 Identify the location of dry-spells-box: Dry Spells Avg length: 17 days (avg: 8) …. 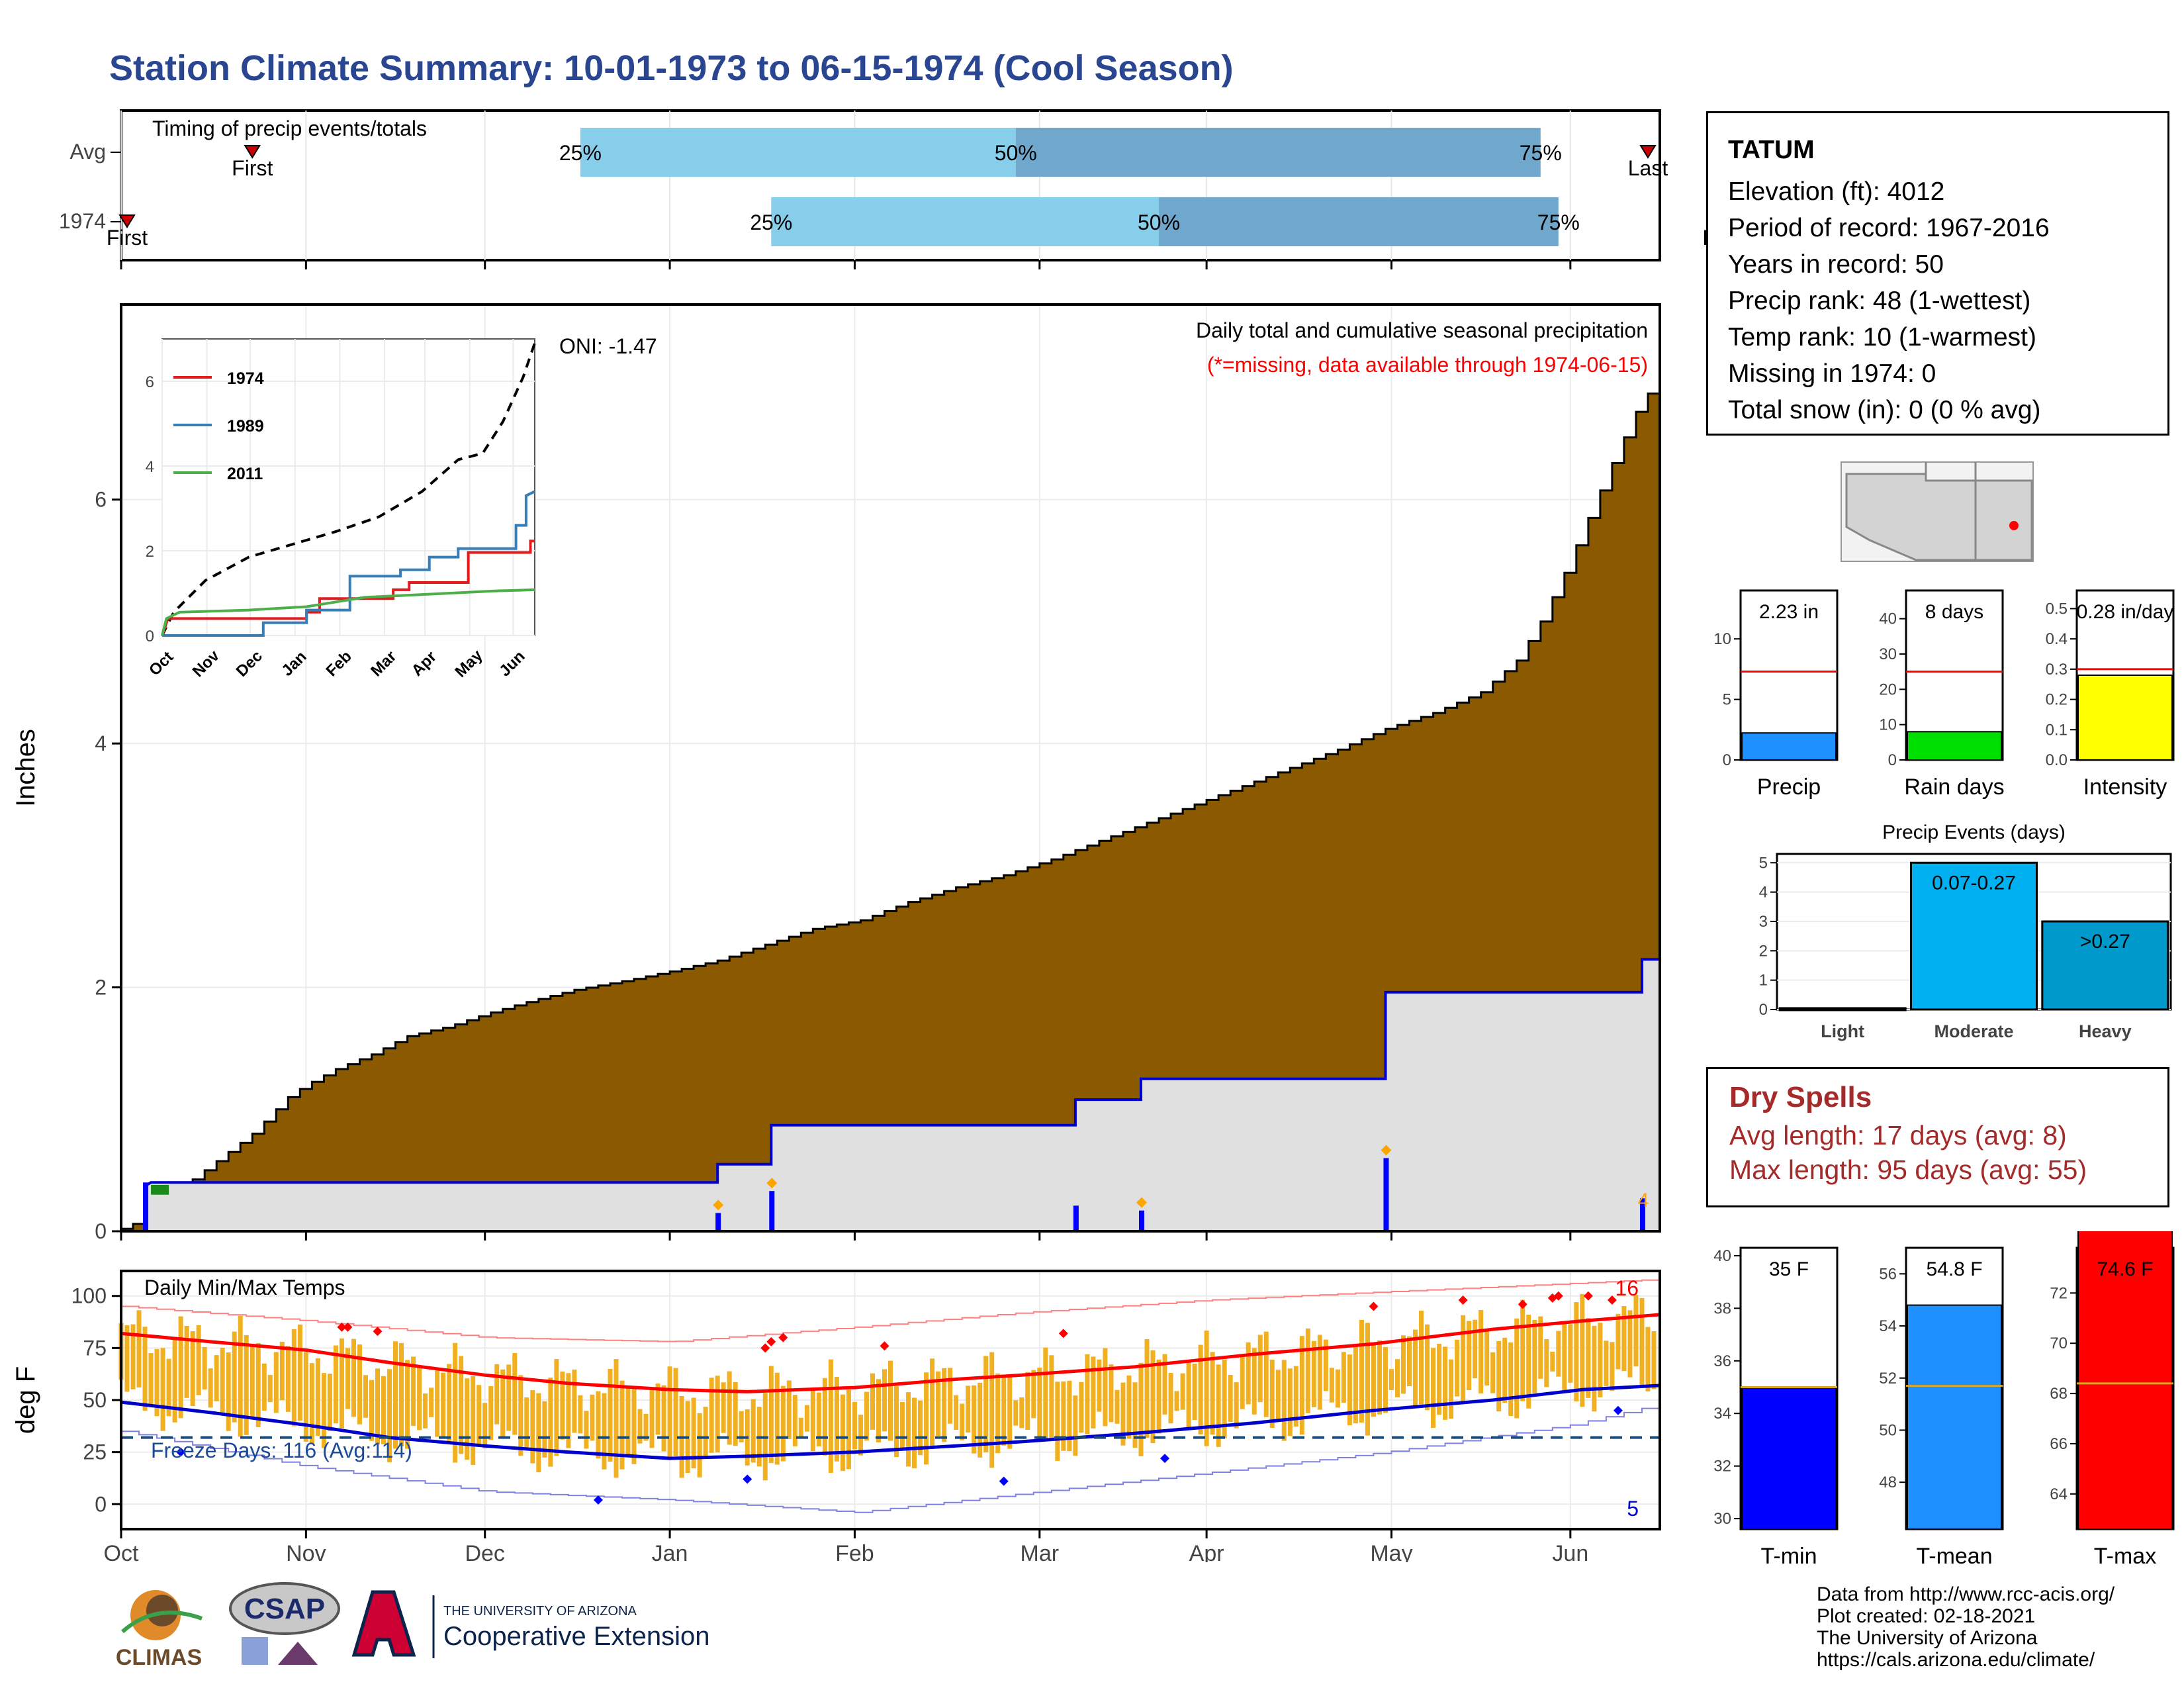
(1937, 1137).